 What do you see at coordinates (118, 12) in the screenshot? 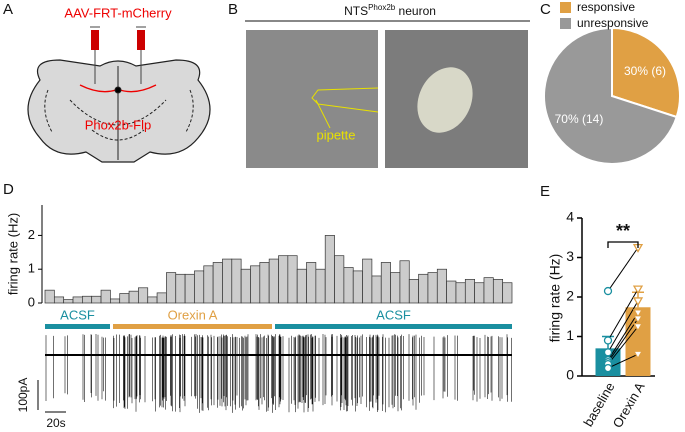
I see `virus-label: AAV-FRT-mCherry` at bounding box center [118, 12].